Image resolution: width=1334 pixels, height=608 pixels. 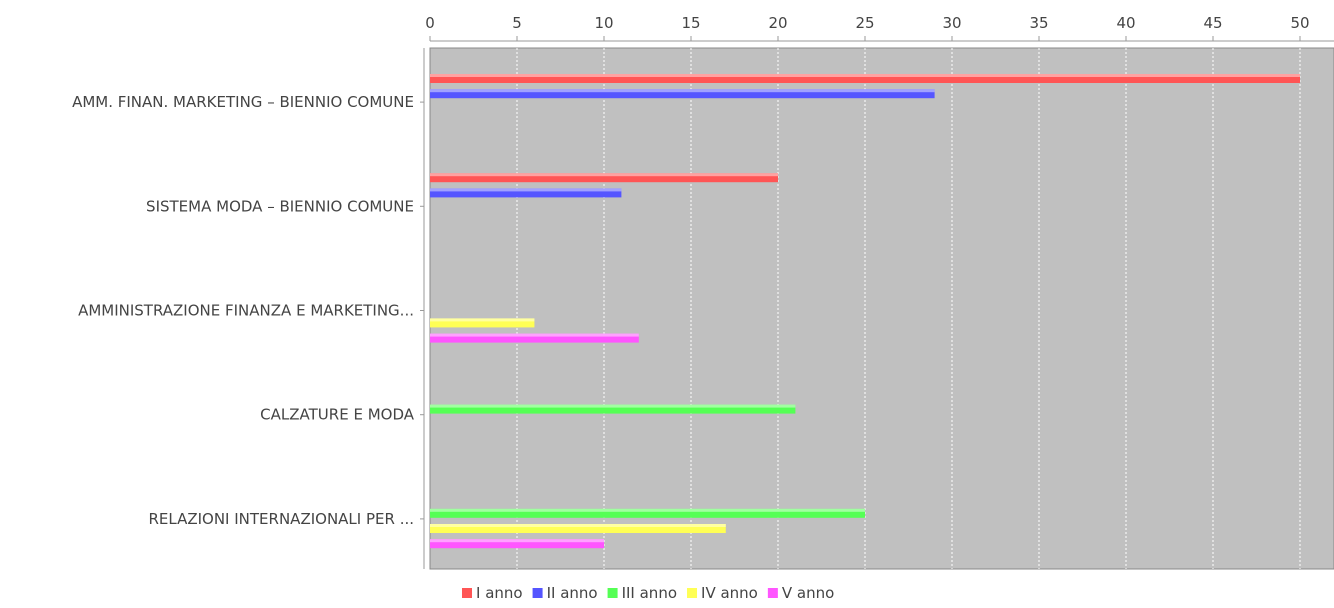 What do you see at coordinates (1125, 23) in the screenshot?
I see `x-tick-label: 40` at bounding box center [1125, 23].